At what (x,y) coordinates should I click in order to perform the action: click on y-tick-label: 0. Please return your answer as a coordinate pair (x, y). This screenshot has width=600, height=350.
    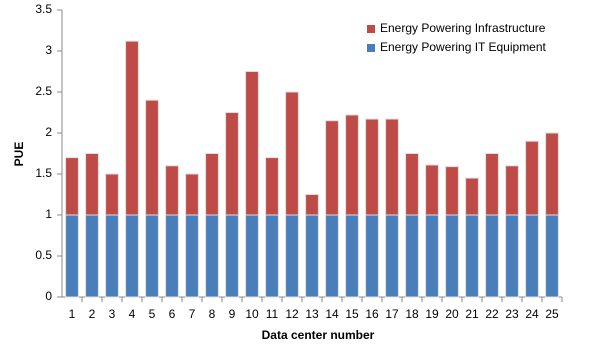
    Looking at the image, I should click on (48, 296).